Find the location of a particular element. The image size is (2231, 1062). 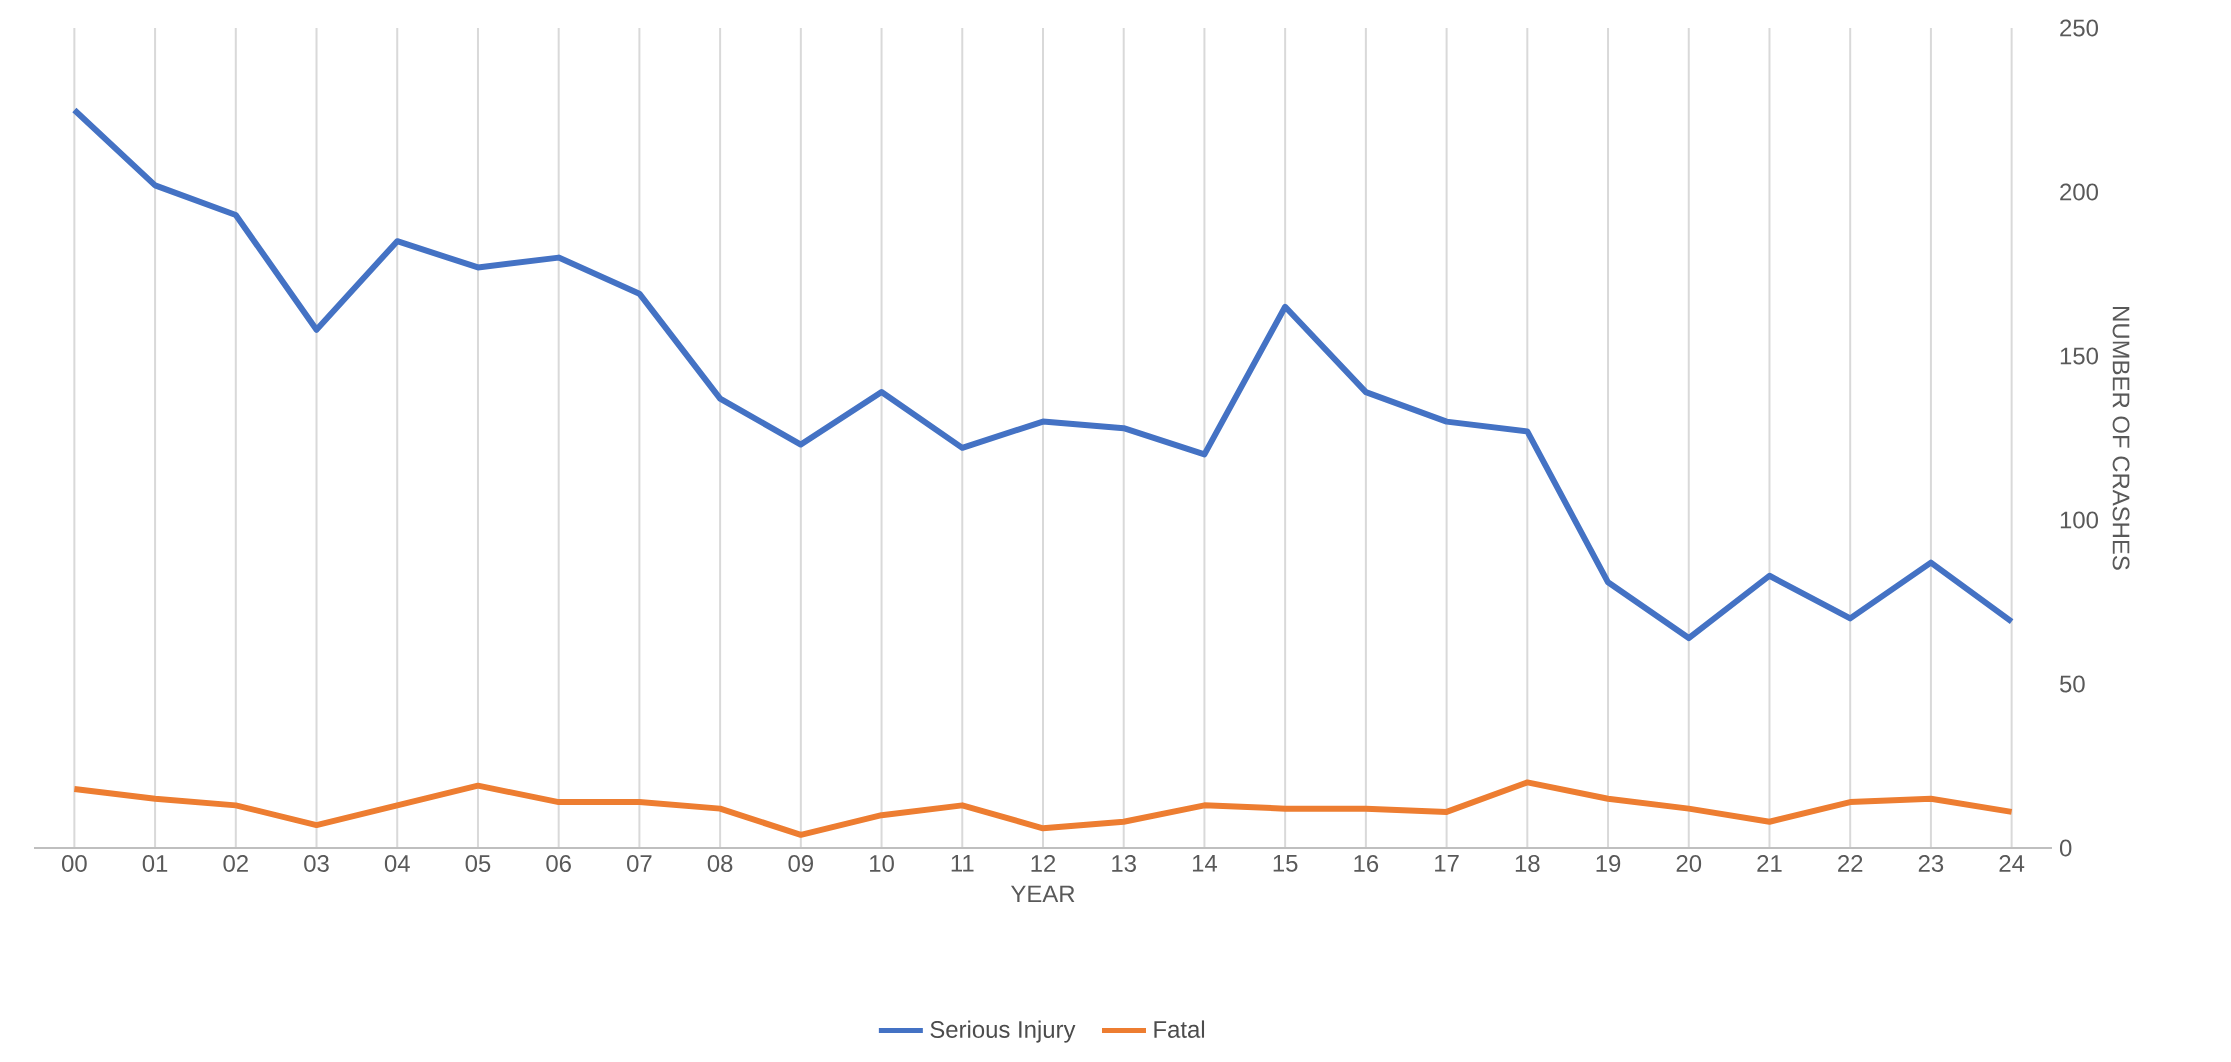

x-tick-label: 16 is located at coordinates (1366, 863).